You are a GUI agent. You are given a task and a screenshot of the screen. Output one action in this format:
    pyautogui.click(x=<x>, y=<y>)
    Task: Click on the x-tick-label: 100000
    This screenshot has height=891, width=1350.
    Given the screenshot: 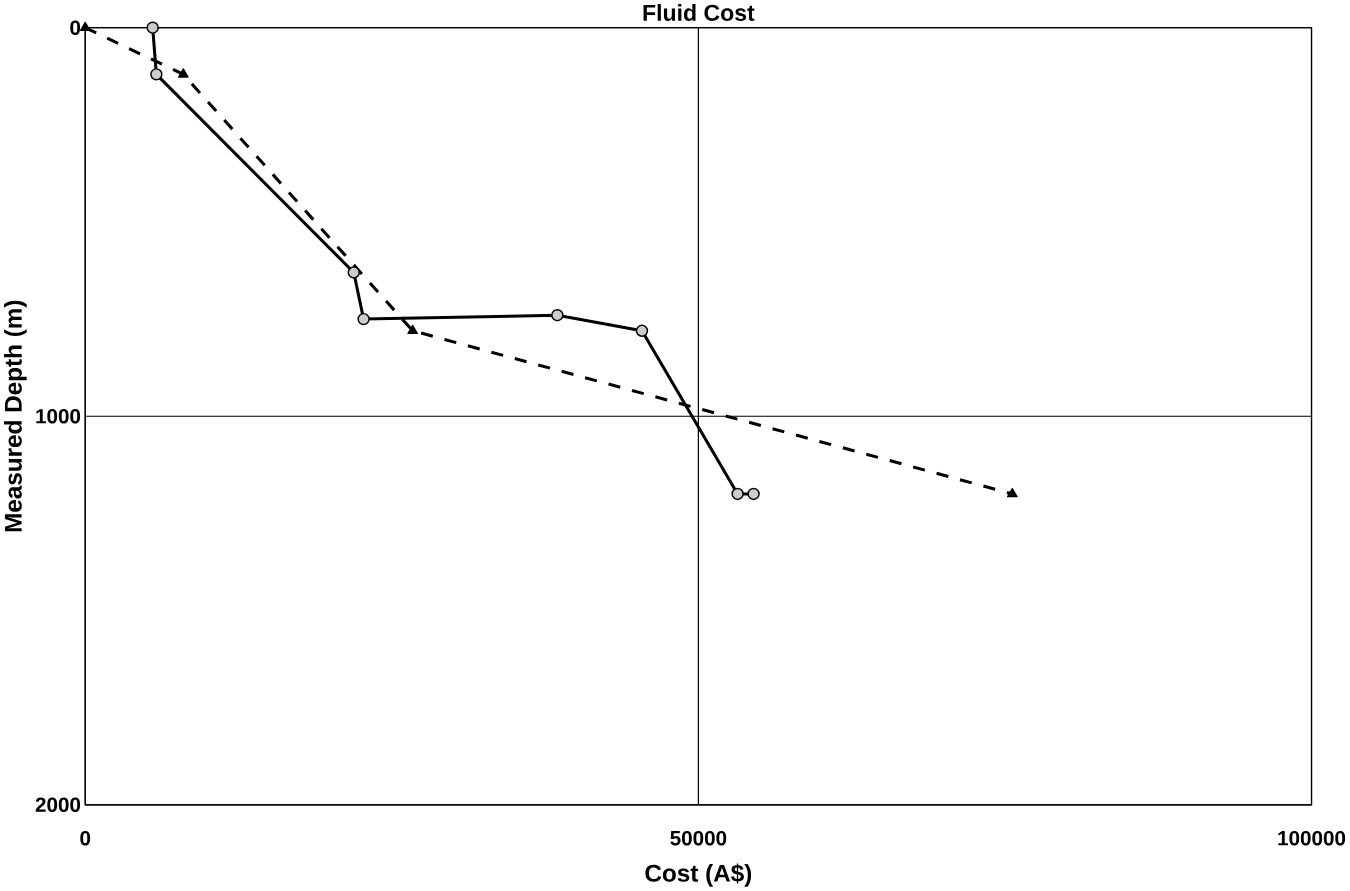 What is the action you would take?
    pyautogui.click(x=1312, y=838)
    